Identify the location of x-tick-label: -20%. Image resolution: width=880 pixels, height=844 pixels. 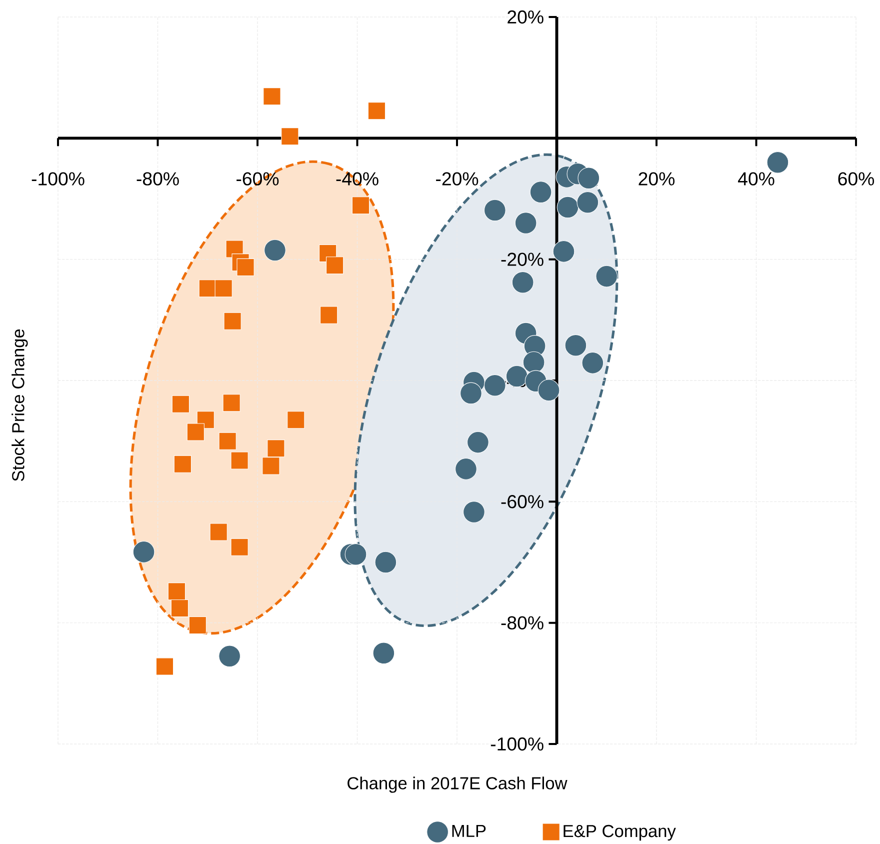
(457, 179).